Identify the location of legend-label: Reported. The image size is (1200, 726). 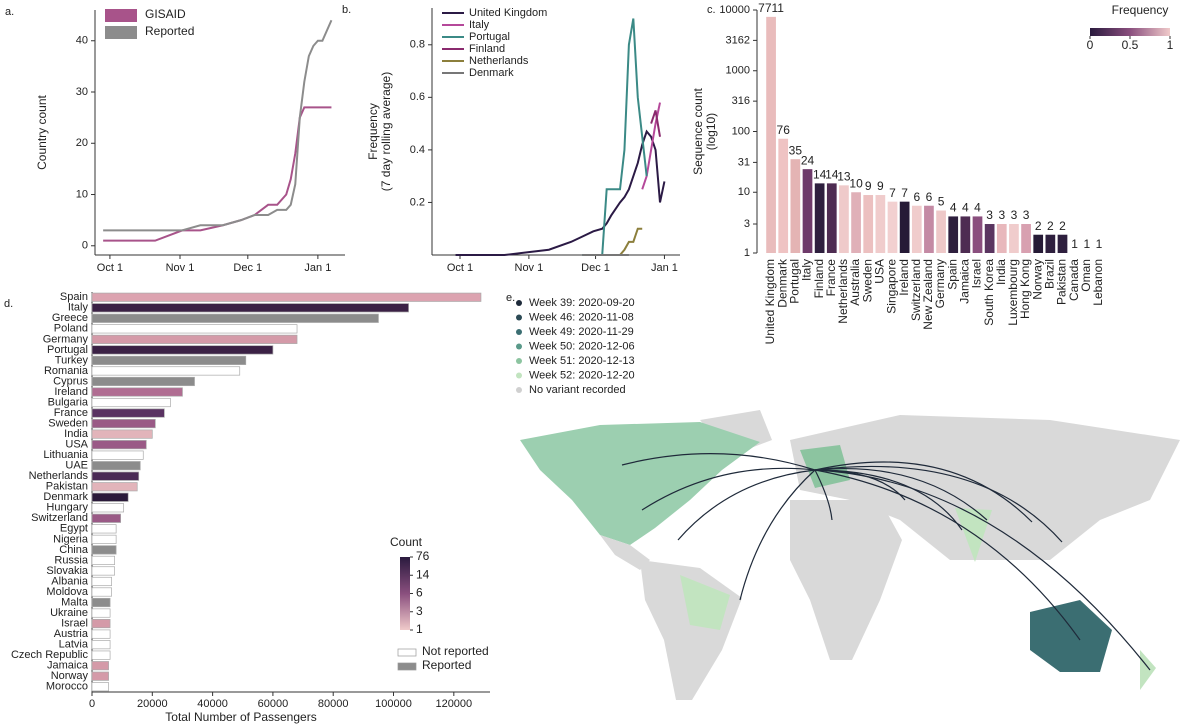
(169, 31).